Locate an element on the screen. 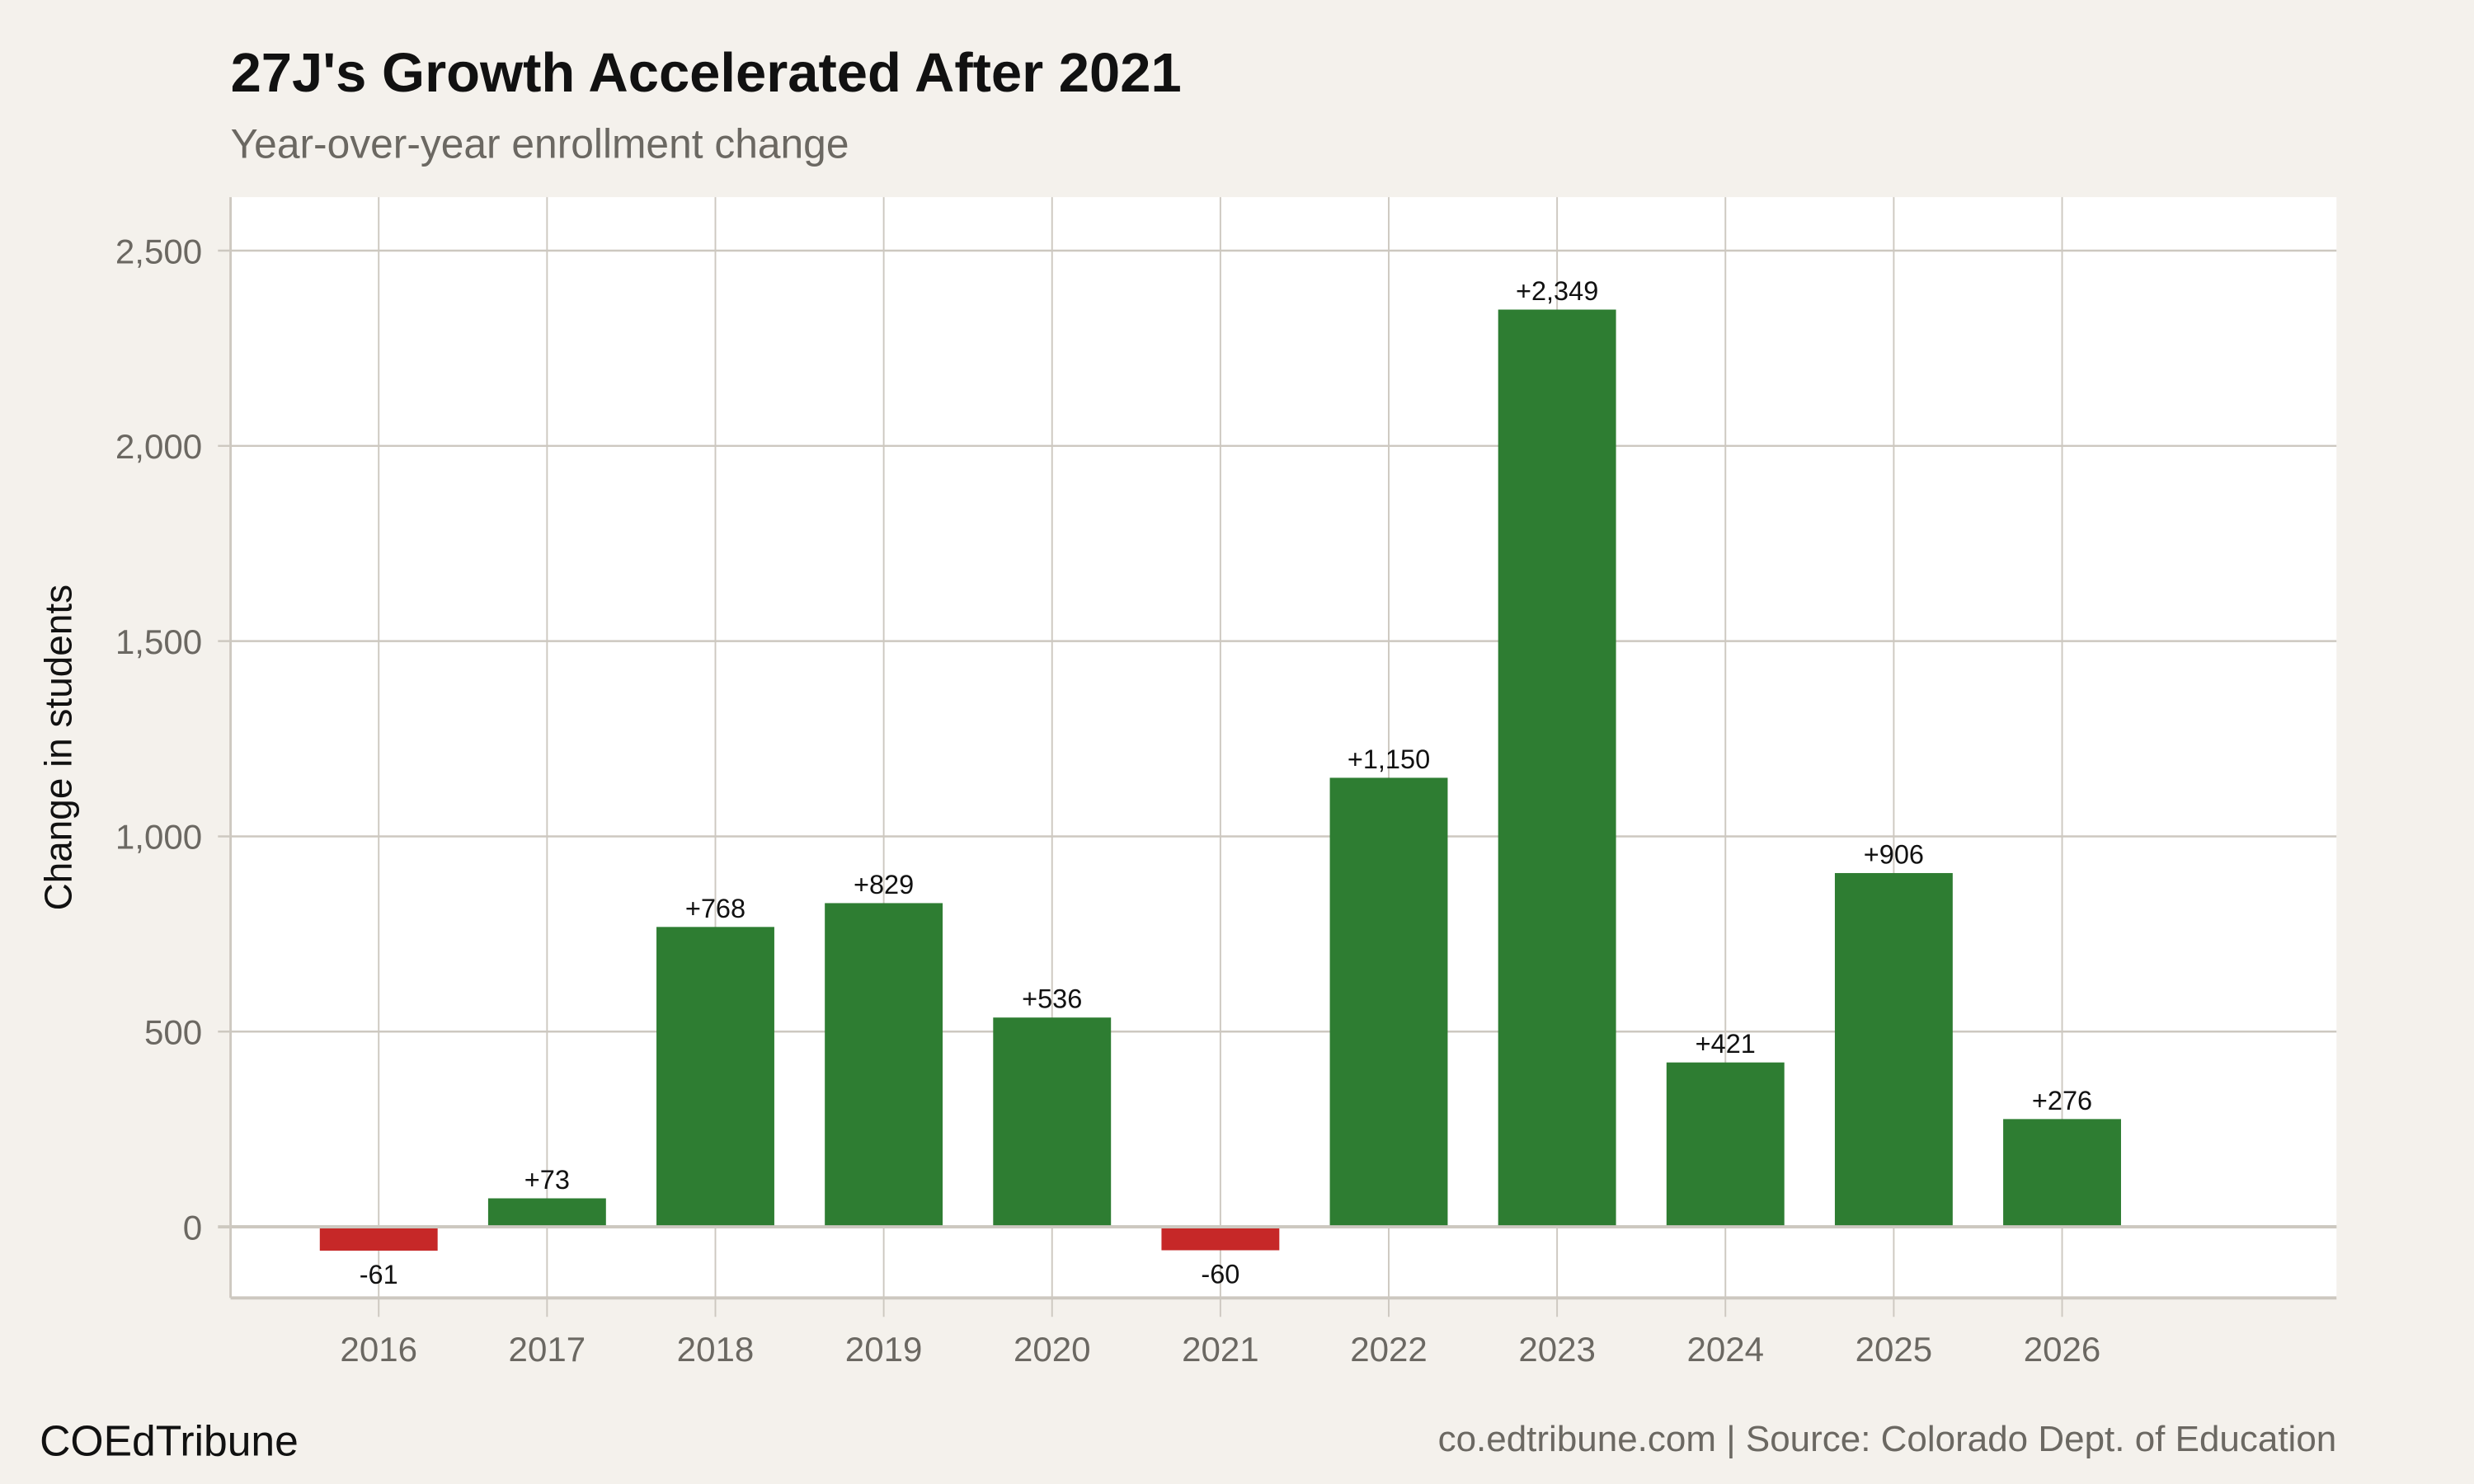 This screenshot has width=2474, height=1484. y-tick-label: 2,500 is located at coordinates (158, 251).